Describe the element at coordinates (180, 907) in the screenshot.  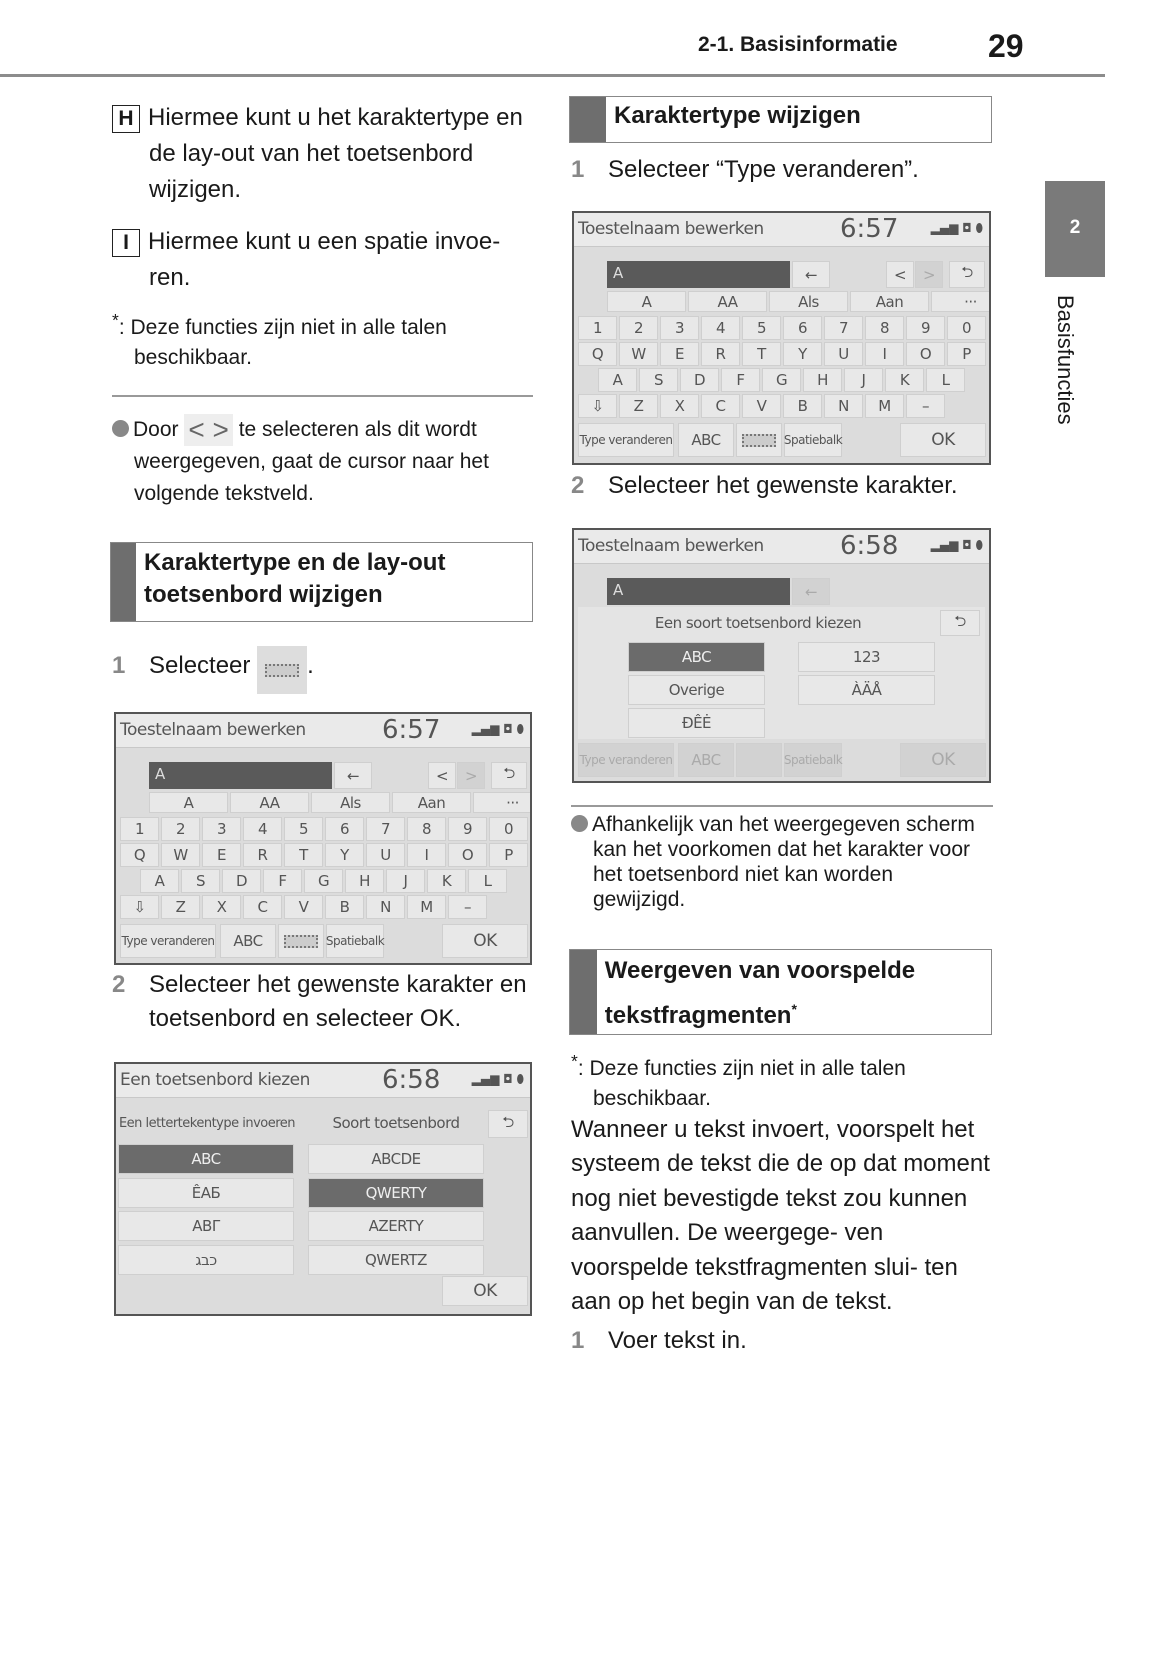
I see `key: Z` at that location.